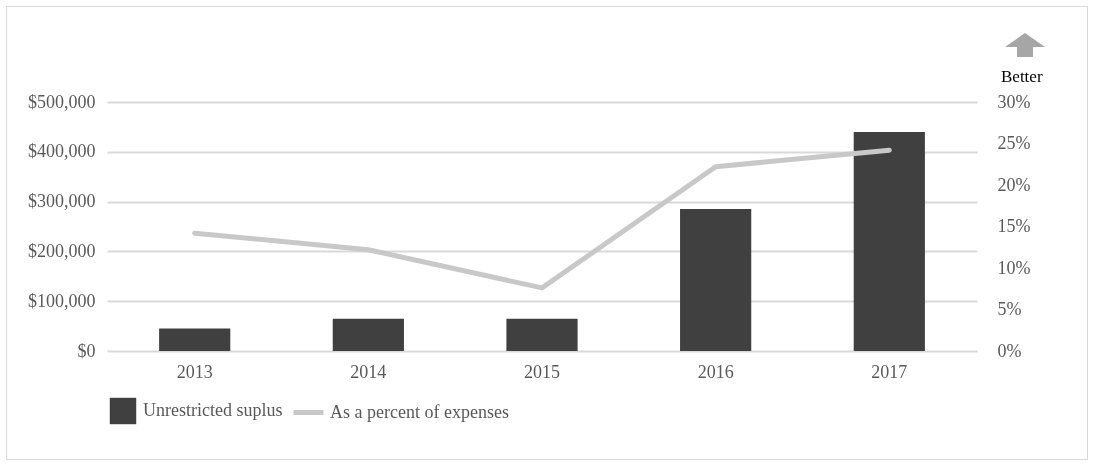 This screenshot has width=1095, height=468. Describe the element at coordinates (419, 411) in the screenshot. I see `legend-label: As a percent of expenses` at that location.